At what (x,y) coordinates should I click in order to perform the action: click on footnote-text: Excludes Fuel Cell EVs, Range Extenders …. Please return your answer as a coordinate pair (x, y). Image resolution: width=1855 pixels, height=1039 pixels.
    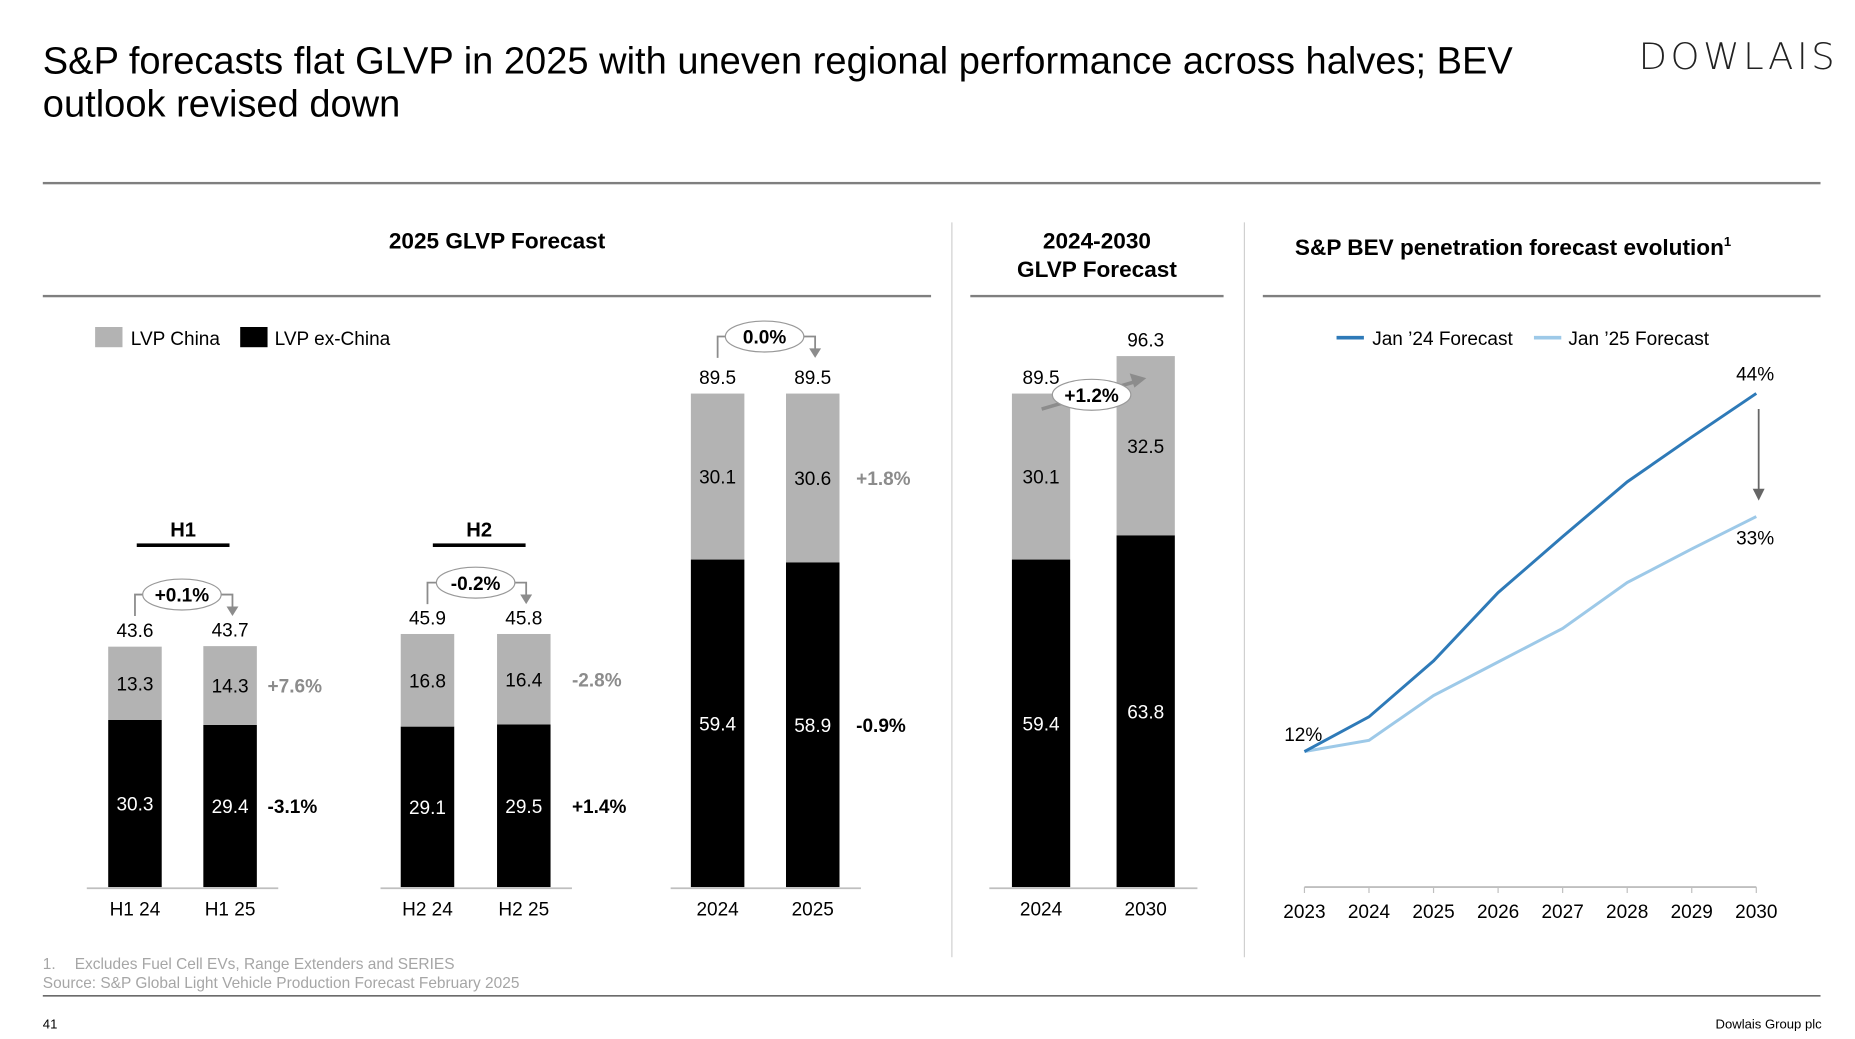
    Looking at the image, I should click on (264, 963).